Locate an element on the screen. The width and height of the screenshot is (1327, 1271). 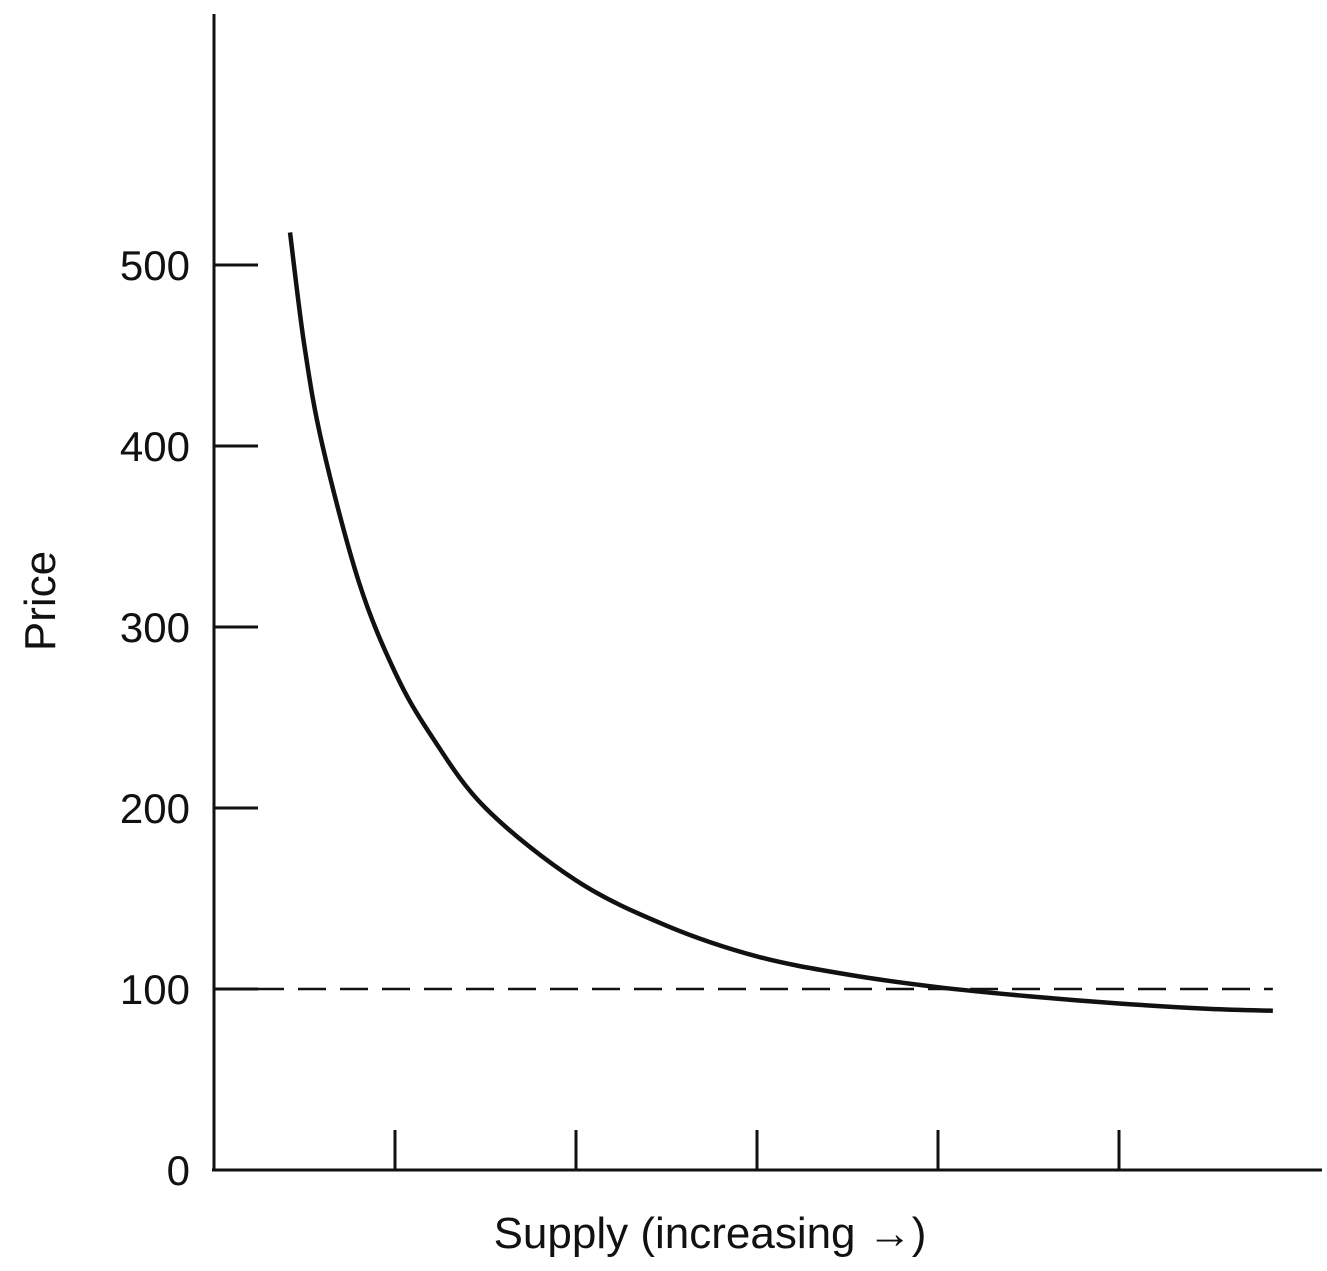
x-ticks is located at coordinates (757, 1150).